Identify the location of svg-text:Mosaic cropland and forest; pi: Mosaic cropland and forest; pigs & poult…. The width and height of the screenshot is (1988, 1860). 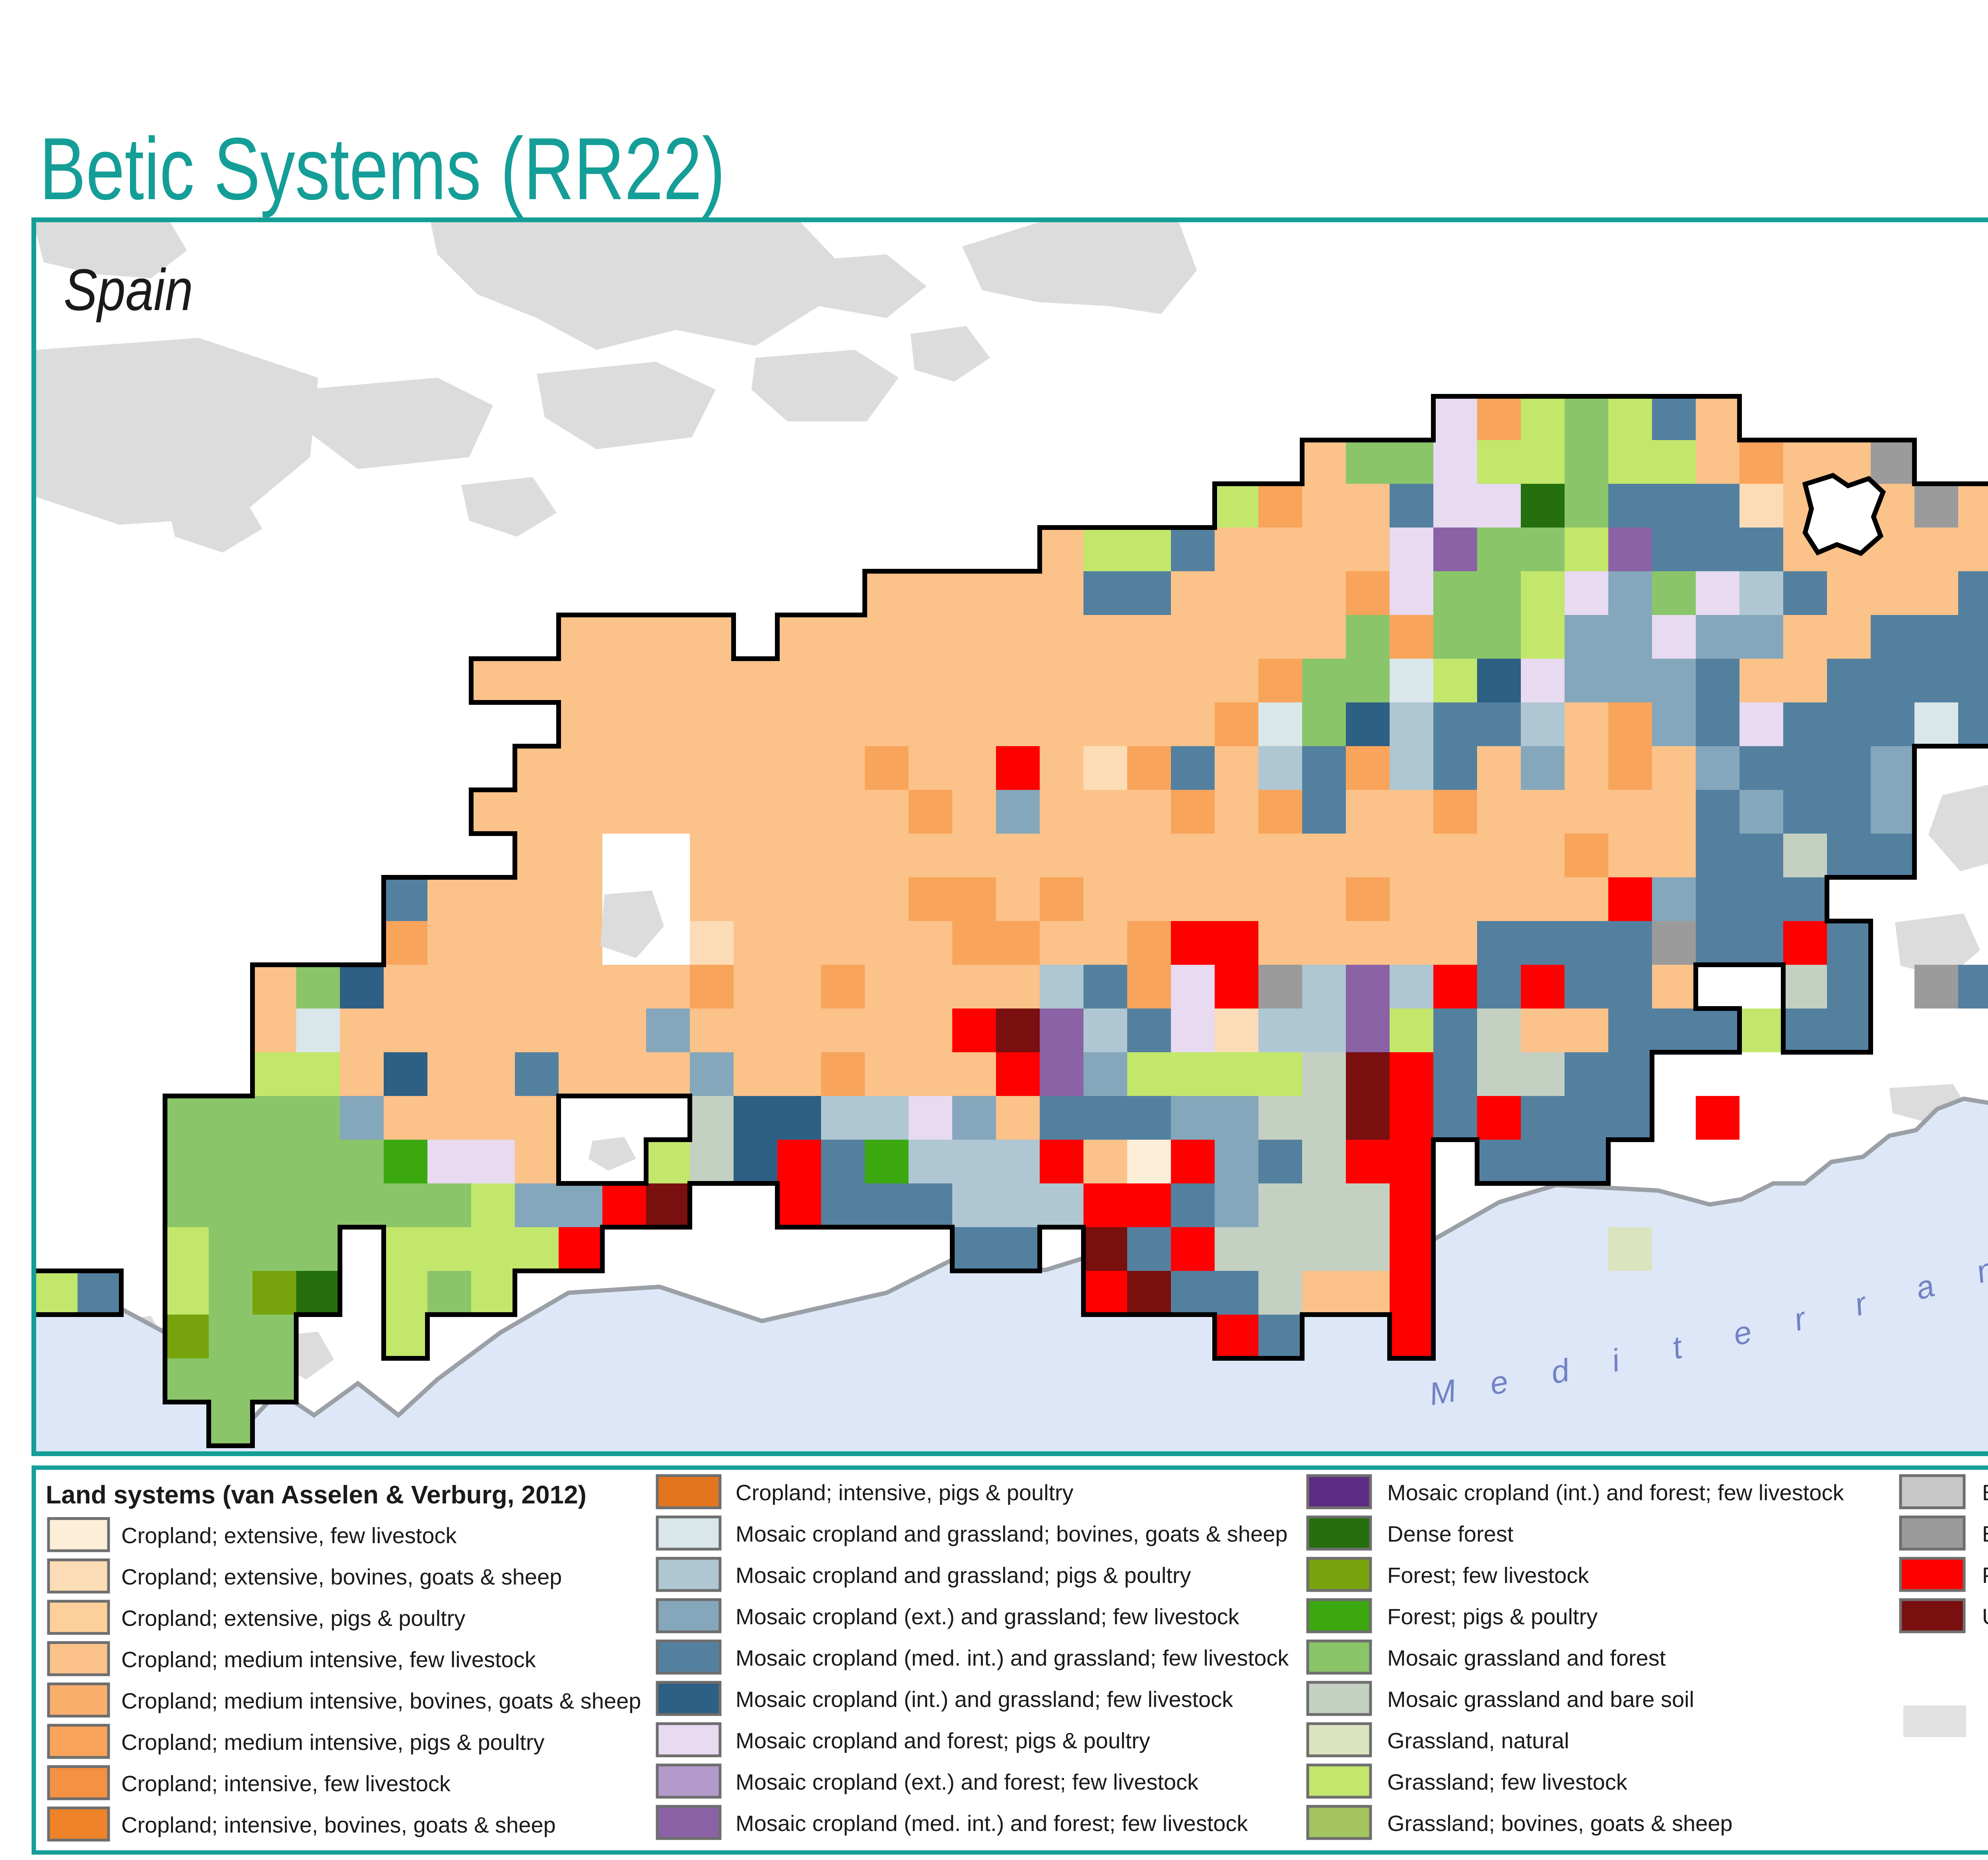
(943, 1741).